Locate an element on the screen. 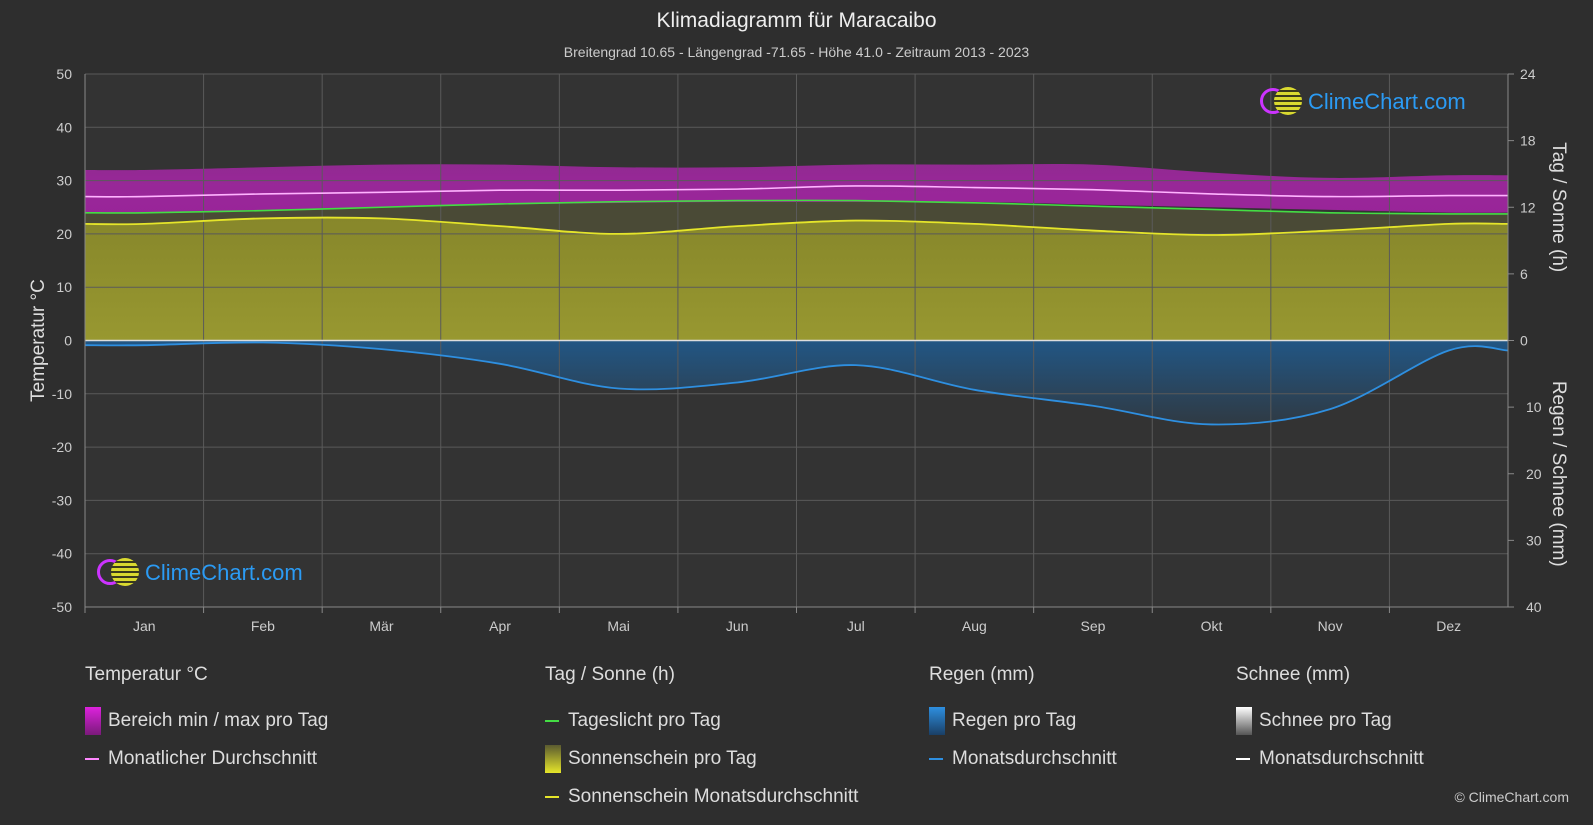 The image size is (1593, 825). month-label: Jan is located at coordinates (144, 626).